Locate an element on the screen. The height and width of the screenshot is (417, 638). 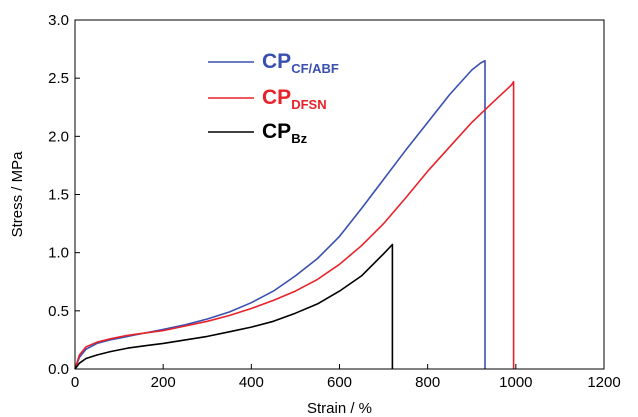
x-tick-label: 1000 is located at coordinates (515, 382).